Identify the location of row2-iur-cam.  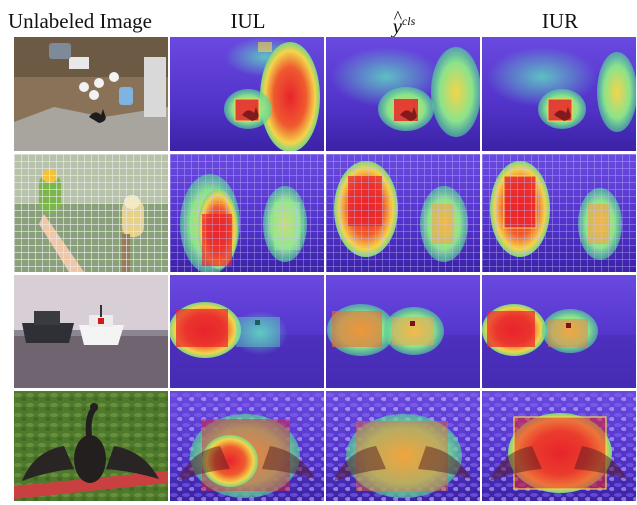
(559, 213).